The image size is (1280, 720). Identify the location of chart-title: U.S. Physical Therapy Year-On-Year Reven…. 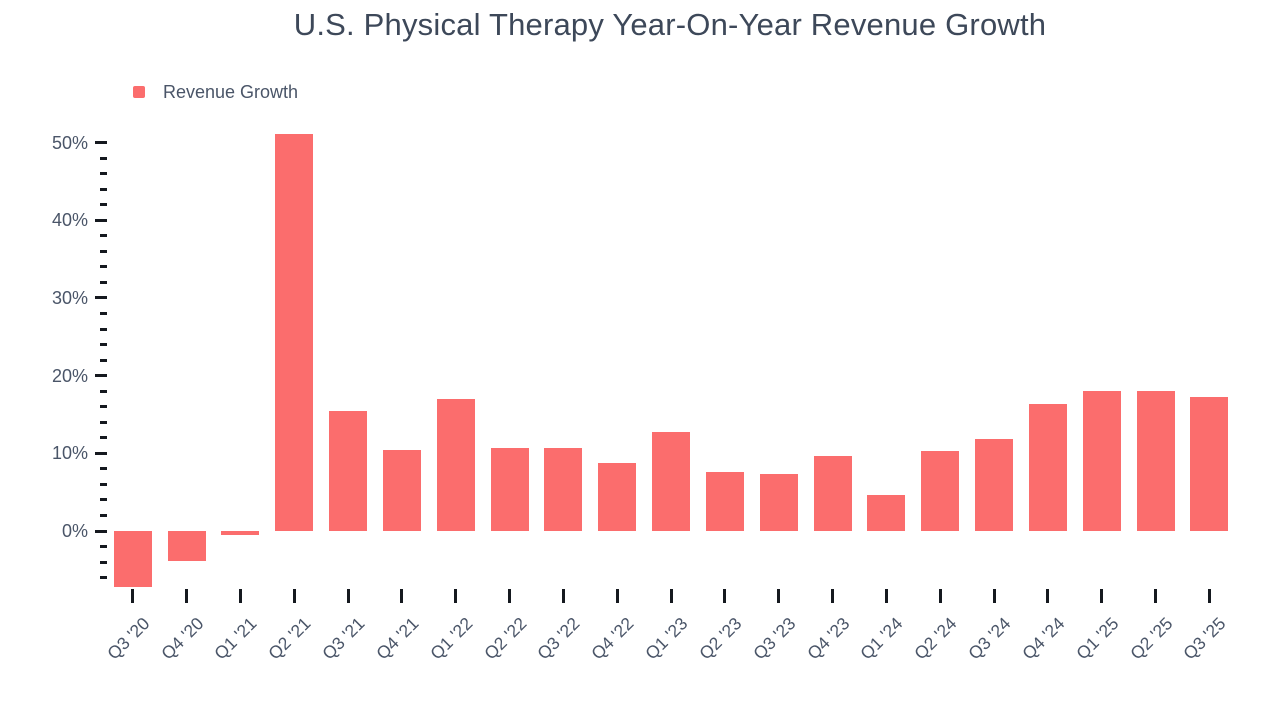
(670, 24).